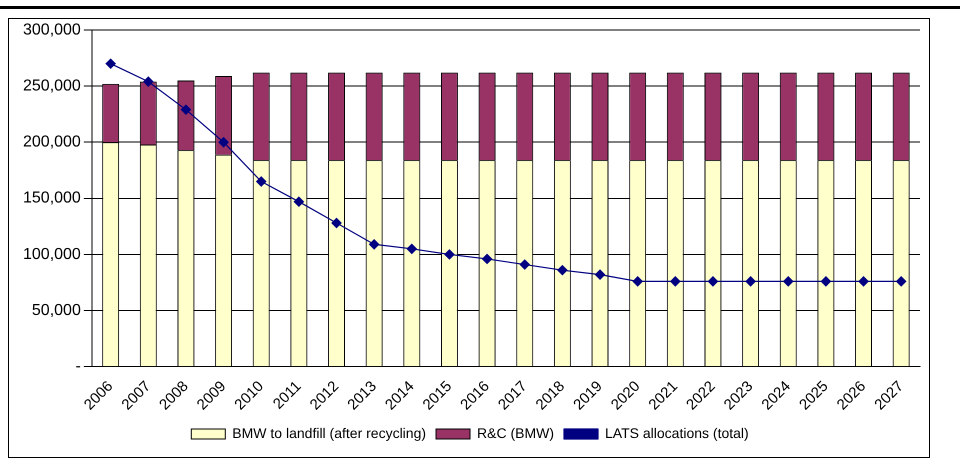  Describe the element at coordinates (329, 432) in the screenshot. I see `legend-label: BMW to landfill (after recycling)` at that location.